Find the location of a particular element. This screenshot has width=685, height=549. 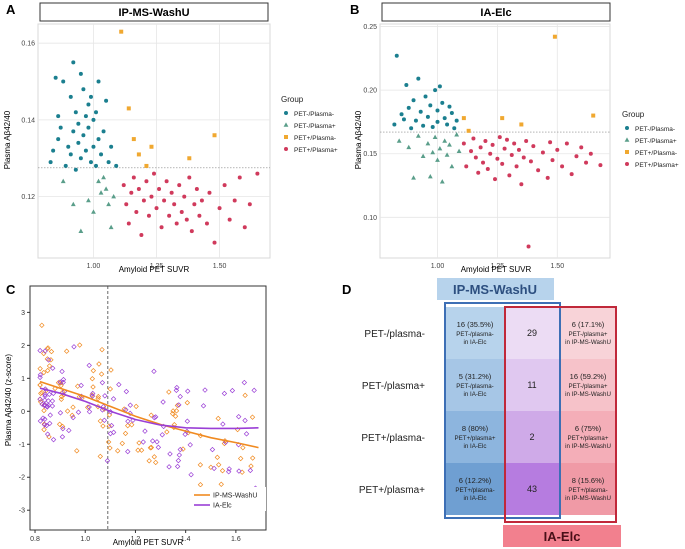

panel-c-legend-label: IP-MS-WashU is located at coordinates (235, 496).